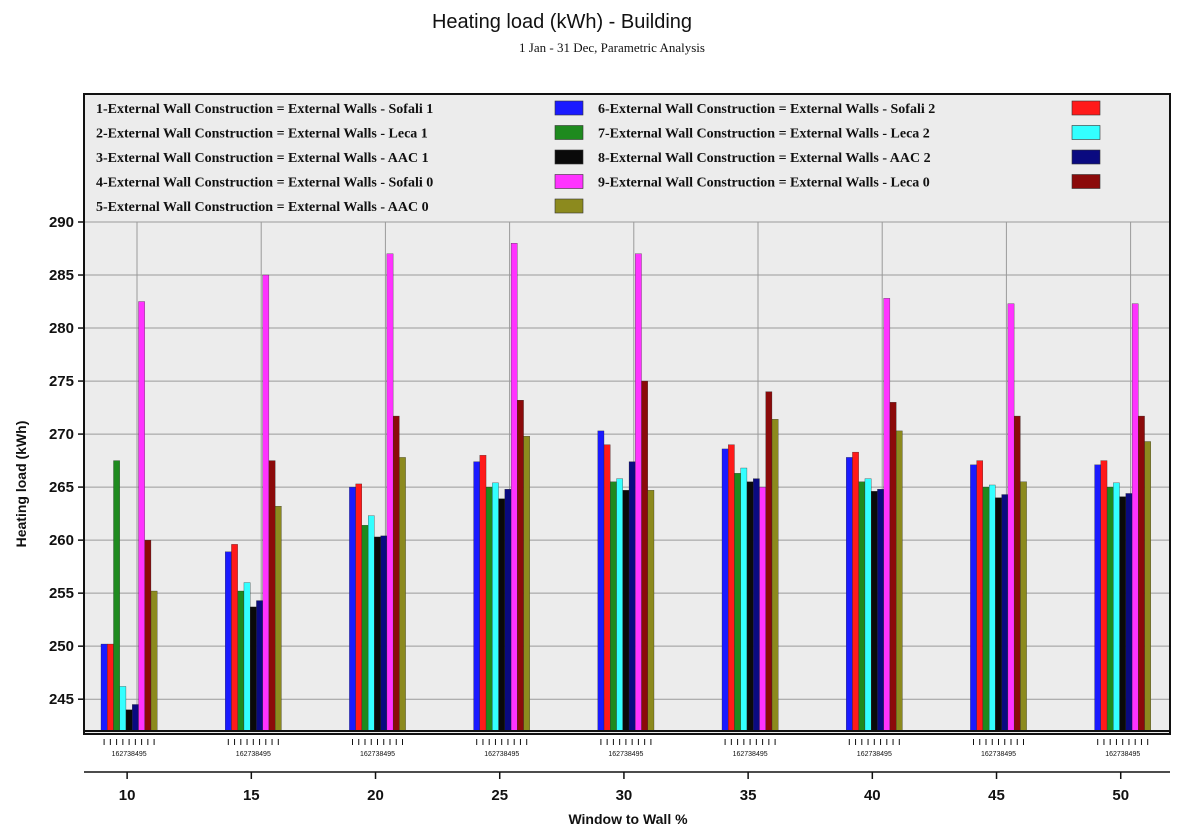 Image resolution: width=1179 pixels, height=832 pixels. What do you see at coordinates (61, 275) in the screenshot?
I see `y-tick-label: 285` at bounding box center [61, 275].